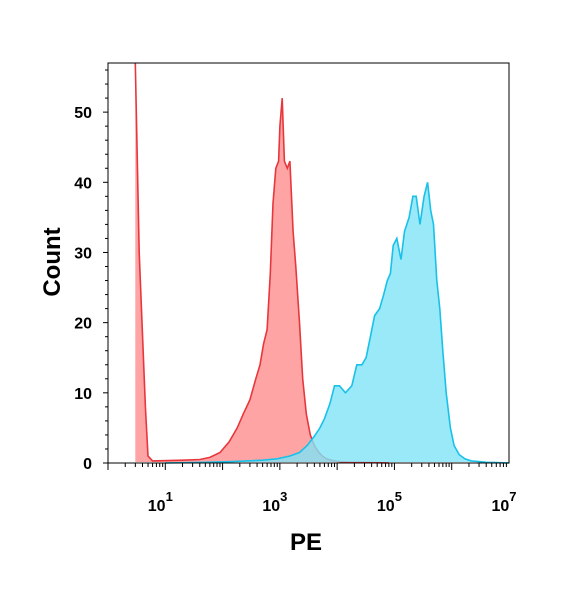  What do you see at coordinates (503, 502) in the screenshot?
I see `x-tick-label: 10⁷` at bounding box center [503, 502].